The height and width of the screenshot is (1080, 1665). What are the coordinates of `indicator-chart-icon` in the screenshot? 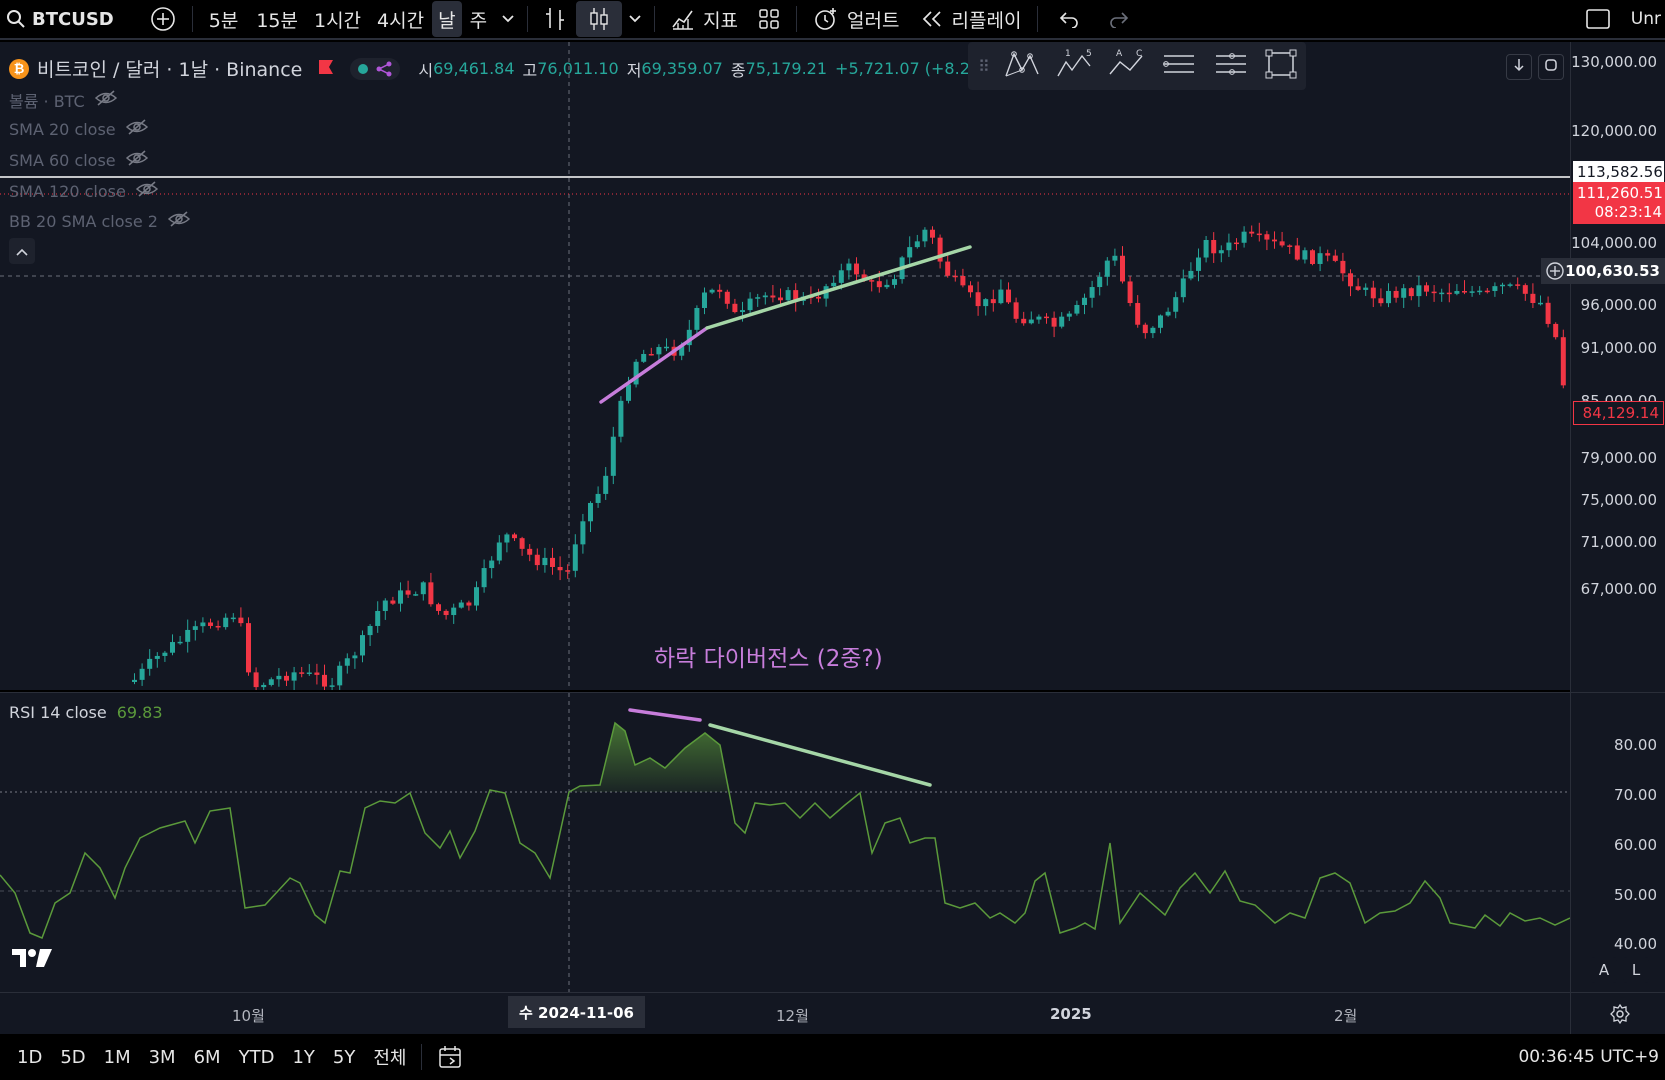 It's located at (683, 19).